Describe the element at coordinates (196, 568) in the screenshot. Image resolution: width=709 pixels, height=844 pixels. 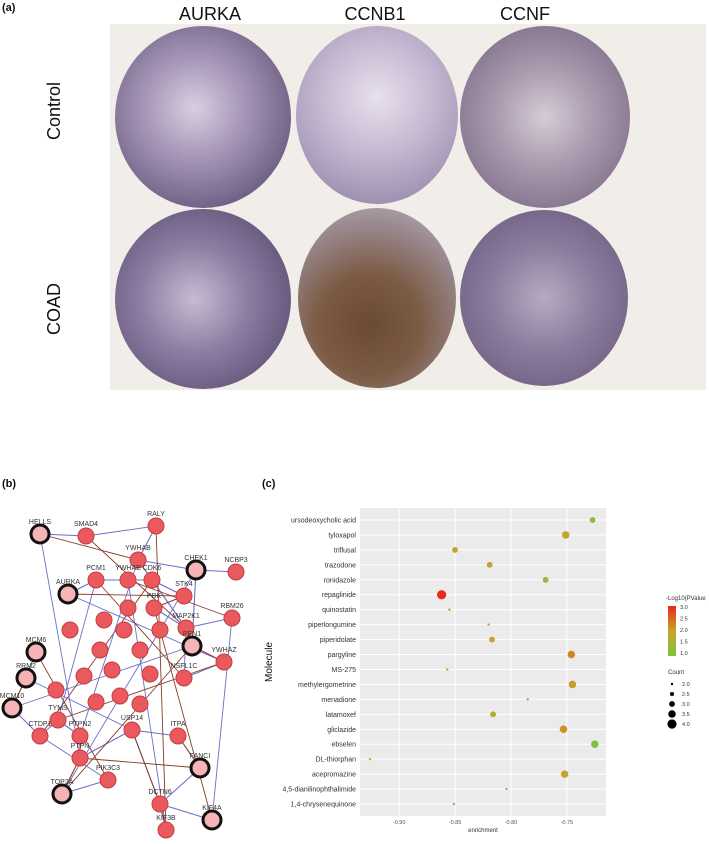
I see `network-node: CHEK1` at that location.